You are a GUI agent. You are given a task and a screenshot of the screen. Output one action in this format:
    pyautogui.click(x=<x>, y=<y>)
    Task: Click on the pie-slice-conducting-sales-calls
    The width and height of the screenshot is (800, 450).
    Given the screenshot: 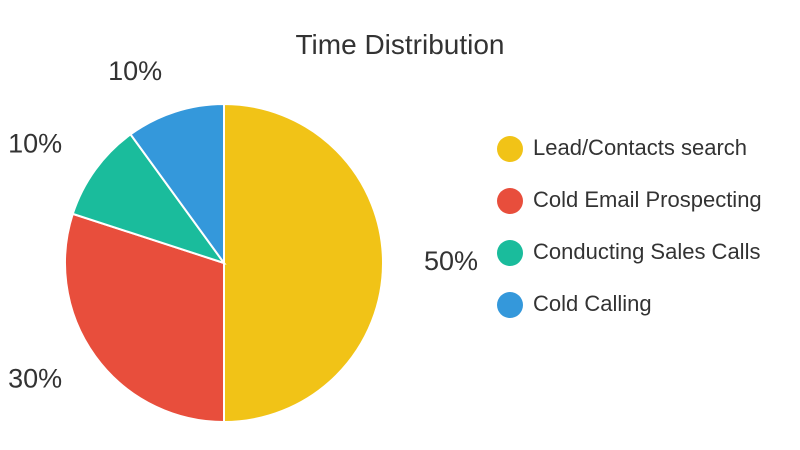 What is the action you would take?
    pyautogui.click(x=149, y=198)
    